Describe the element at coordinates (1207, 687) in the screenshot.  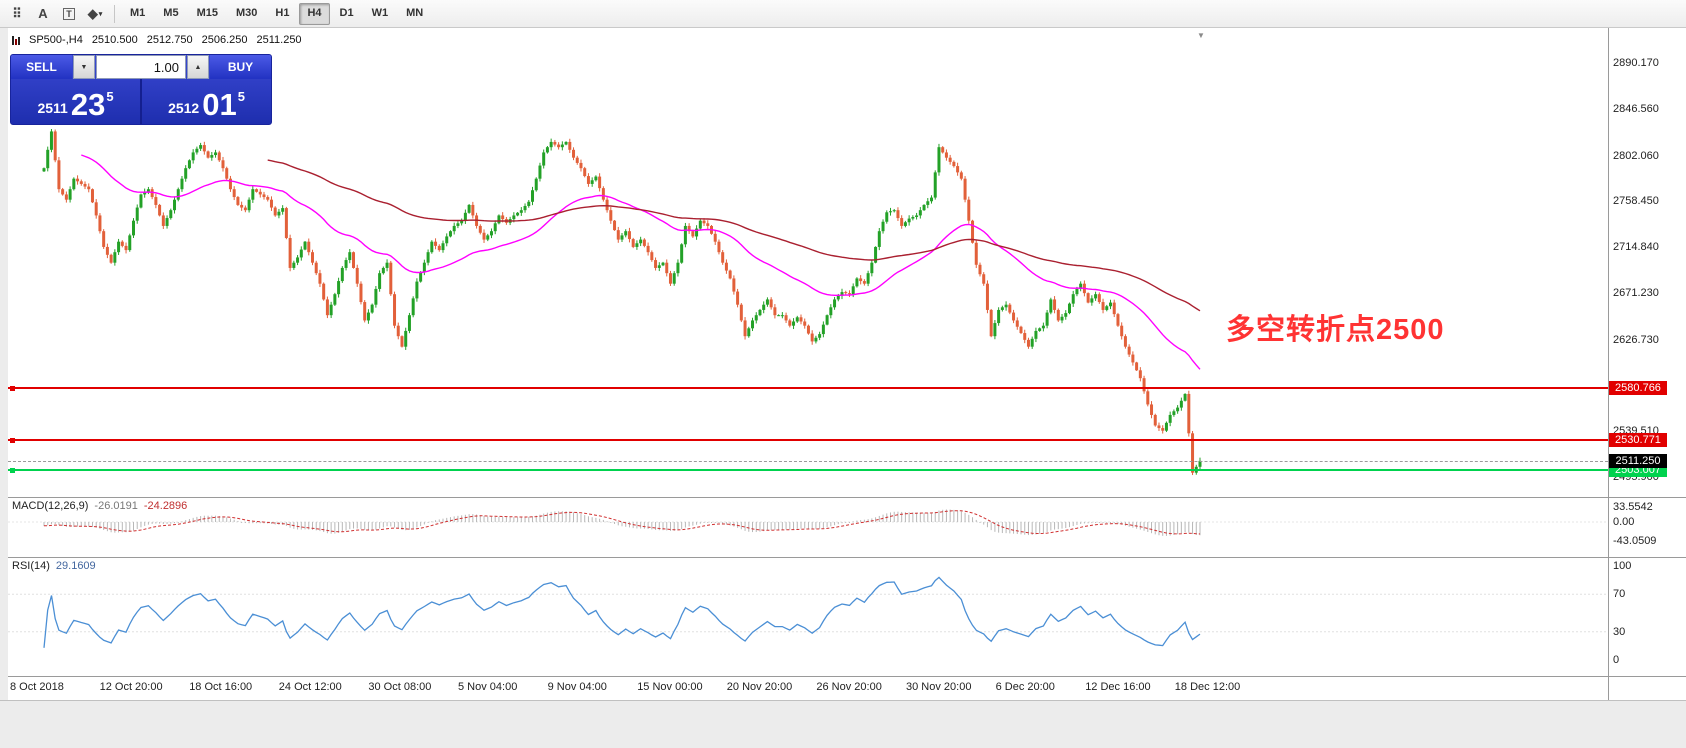
I see `x-axis-tick: 18 Dec 12:00` at that location.